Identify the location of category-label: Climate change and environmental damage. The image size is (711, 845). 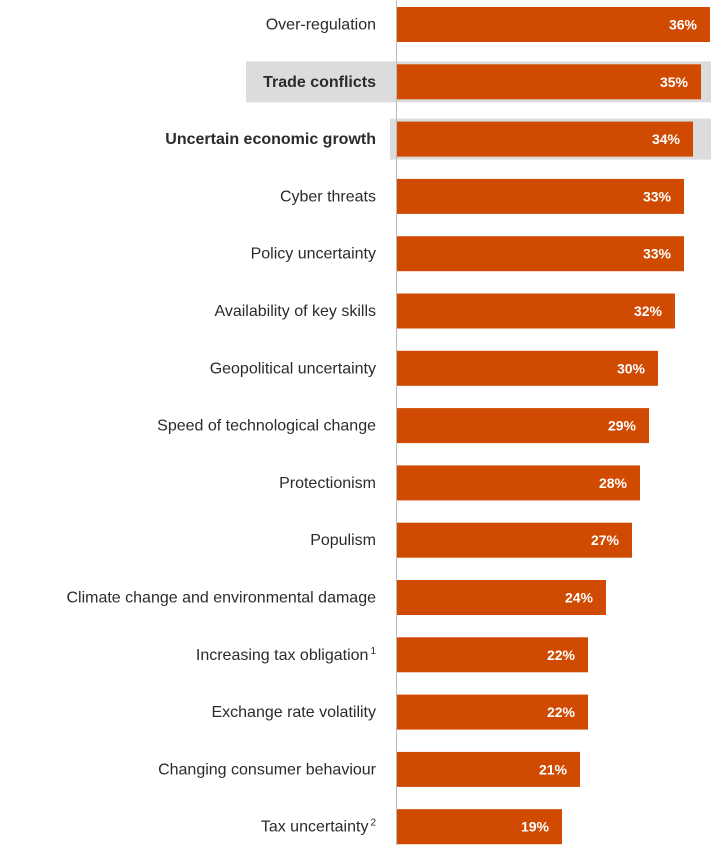
(221, 598).